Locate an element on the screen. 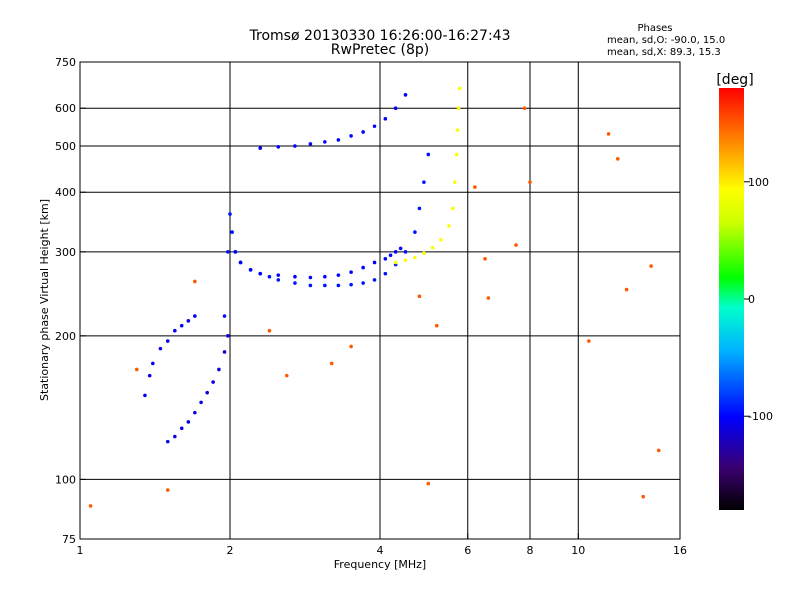 The width and height of the screenshot is (800, 600). x-tick-label: 16 is located at coordinates (680, 550).